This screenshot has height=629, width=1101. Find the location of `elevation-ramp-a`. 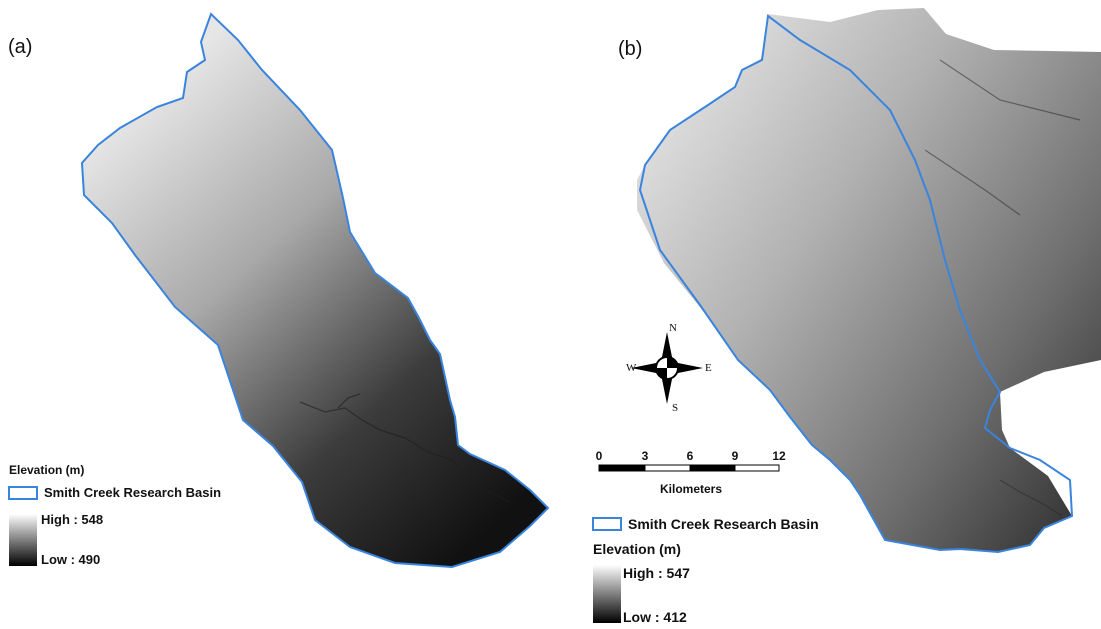

elevation-ramp-a is located at coordinates (23, 540).